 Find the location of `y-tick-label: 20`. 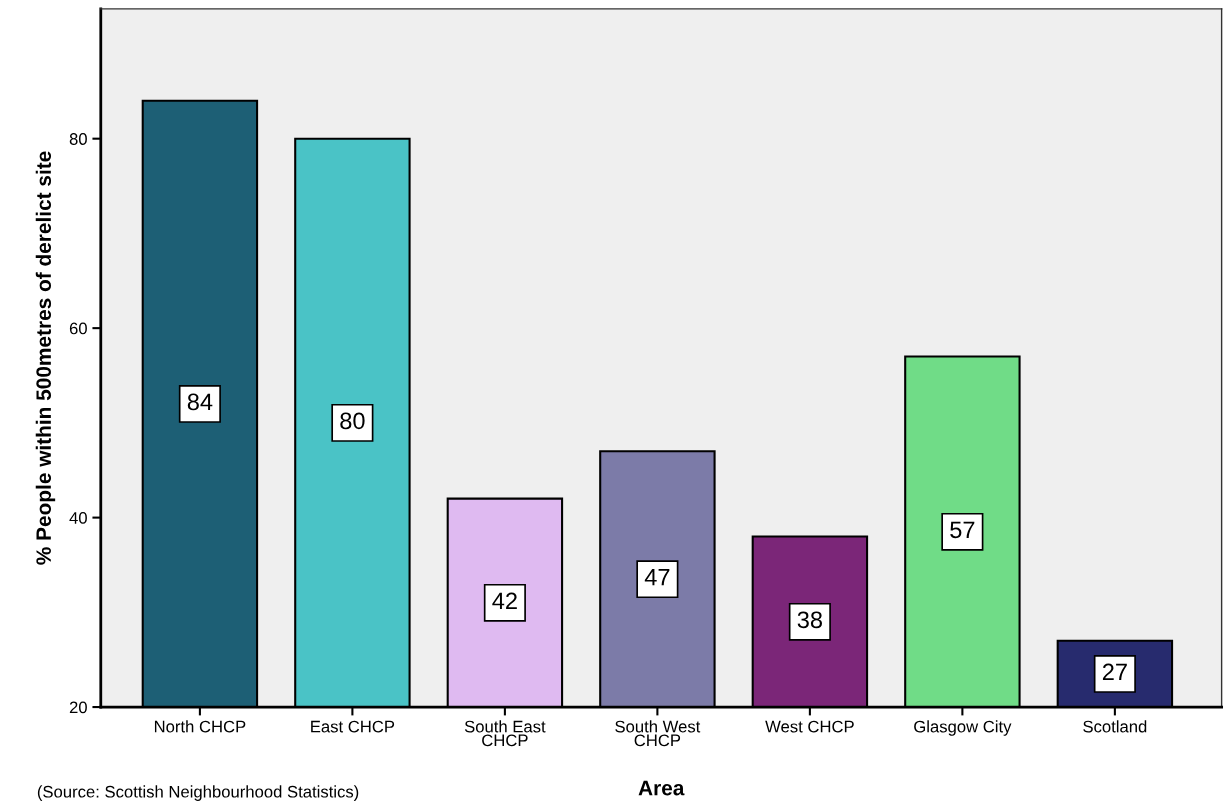

y-tick-label: 20 is located at coordinates (78, 707).